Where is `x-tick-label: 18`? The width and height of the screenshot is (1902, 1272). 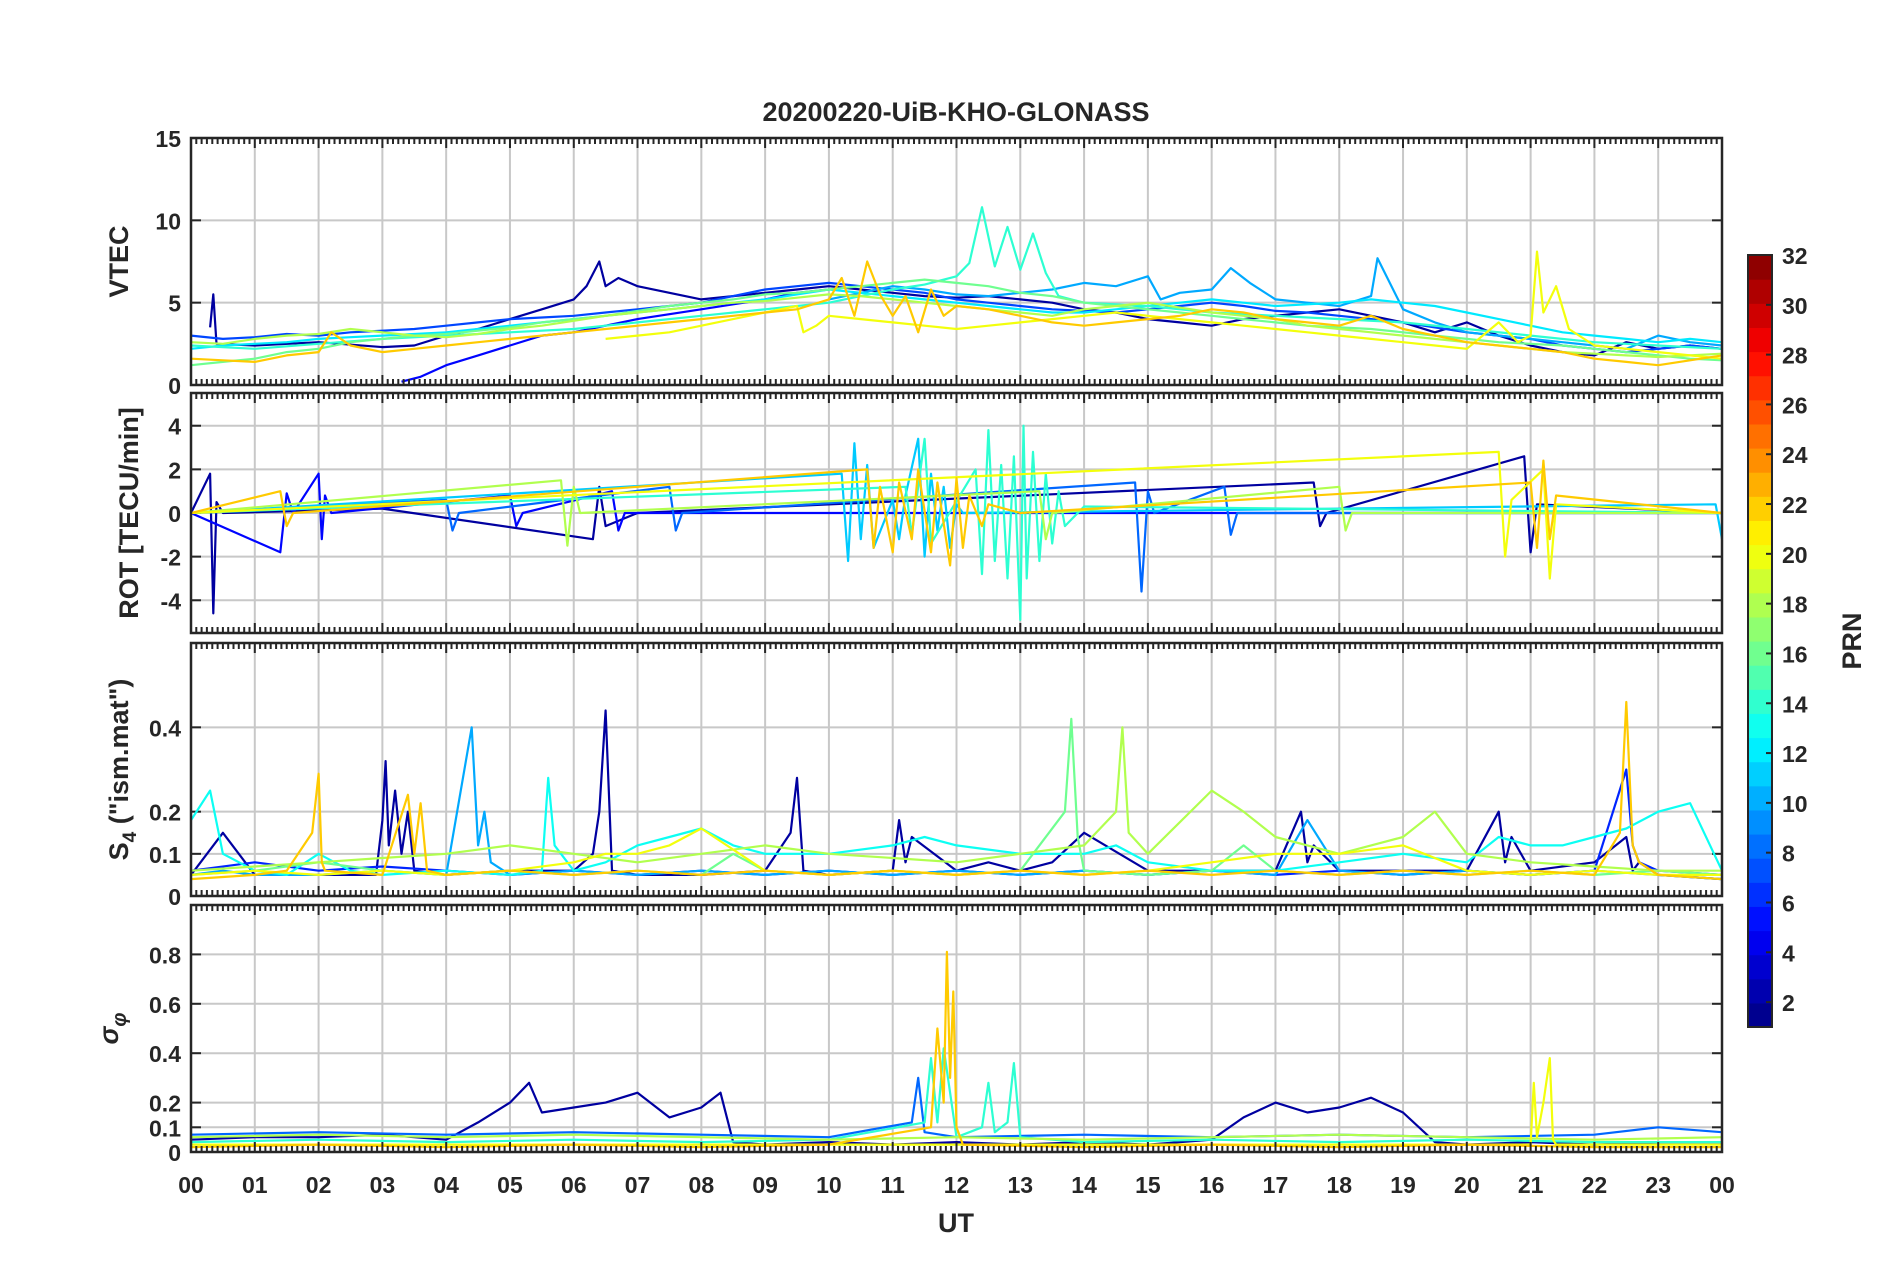
x-tick-label: 18 is located at coordinates (1339, 1185).